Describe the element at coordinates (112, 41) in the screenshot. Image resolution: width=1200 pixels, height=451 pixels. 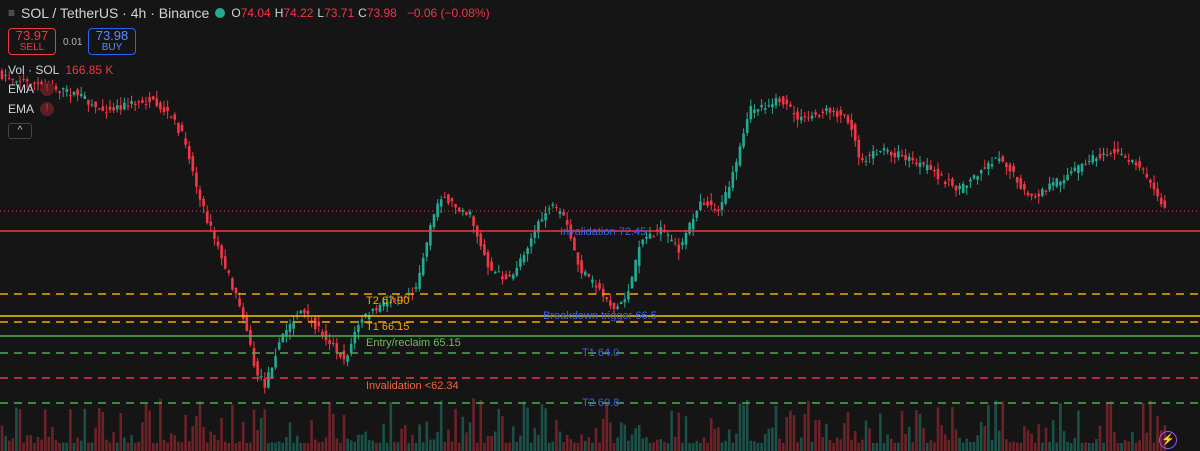
I see `buy-button: 73.98 BUY` at that location.